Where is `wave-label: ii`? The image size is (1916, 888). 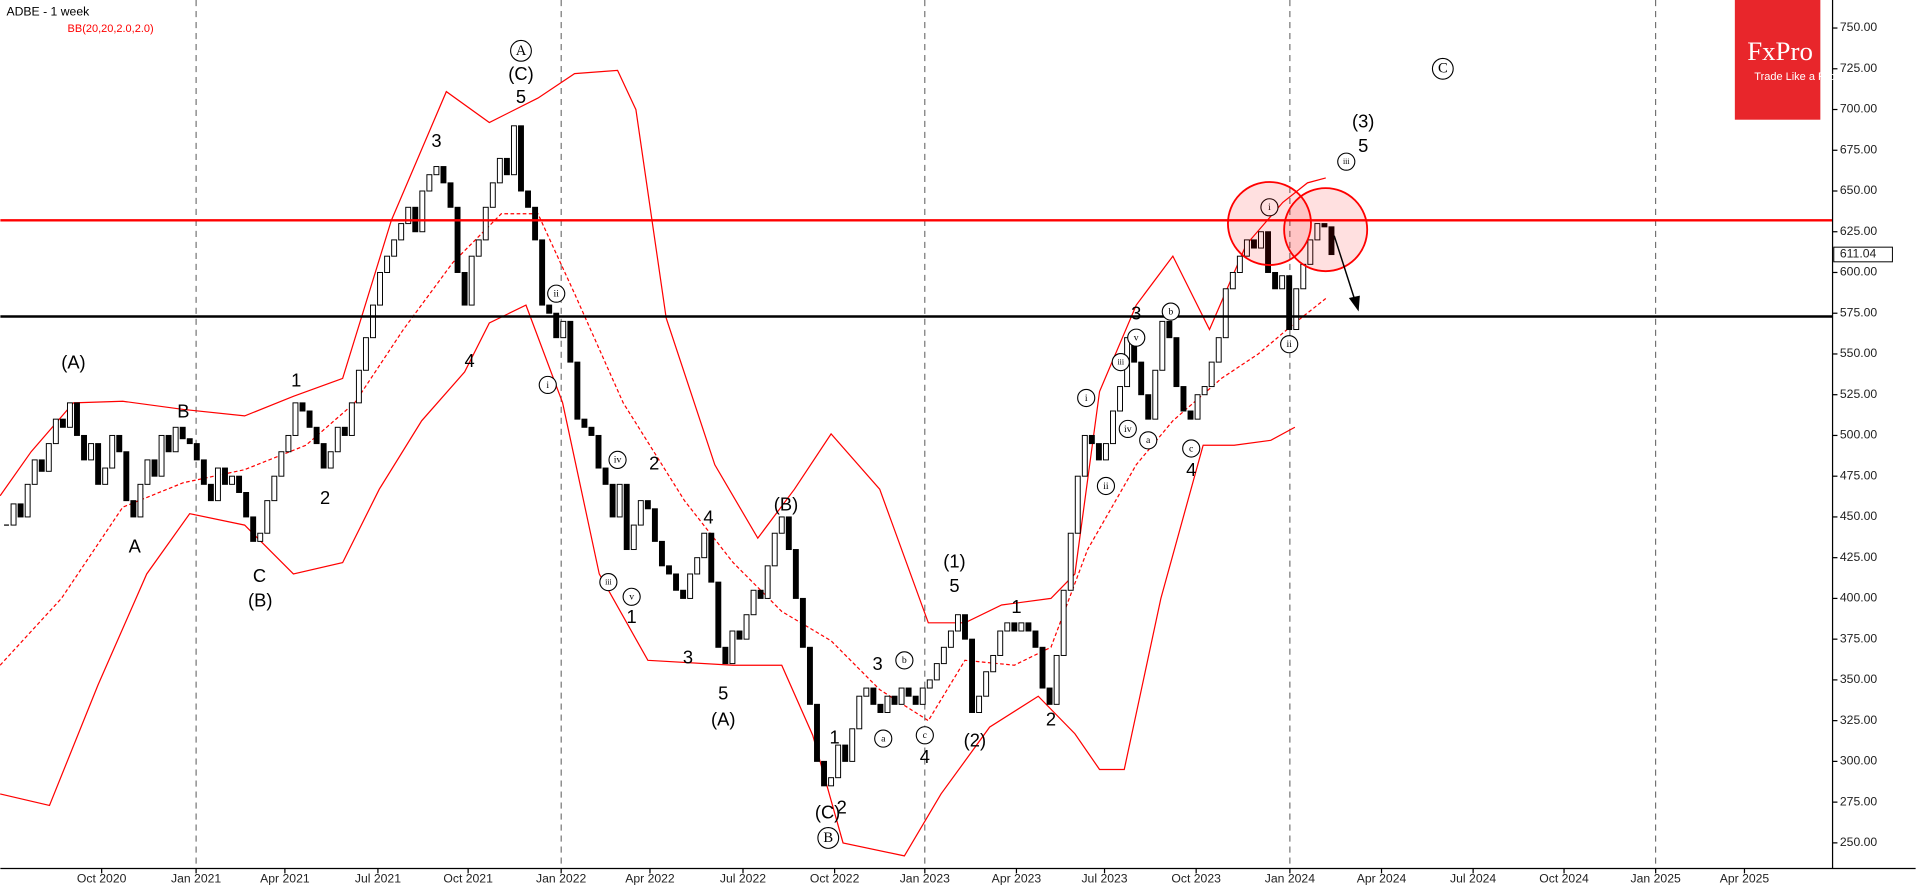
wave-label: ii is located at coordinates (1289, 344).